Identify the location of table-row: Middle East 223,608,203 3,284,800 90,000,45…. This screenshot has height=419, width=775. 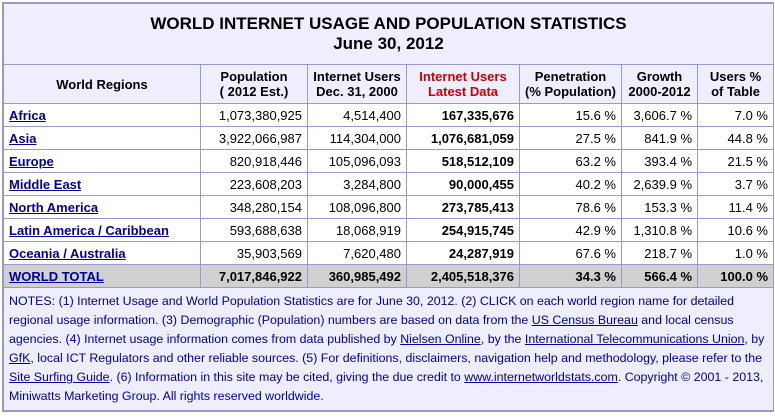
(388, 184).